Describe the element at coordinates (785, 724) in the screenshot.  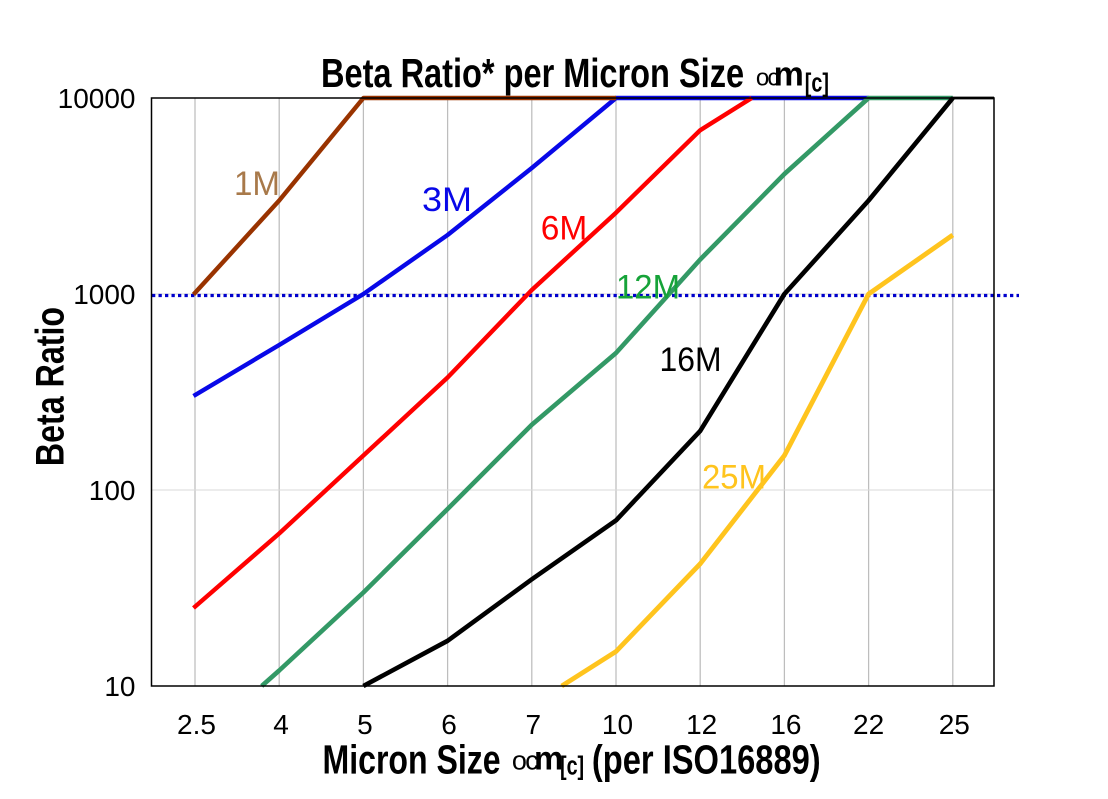
I see `svg-text: 16` at that location.